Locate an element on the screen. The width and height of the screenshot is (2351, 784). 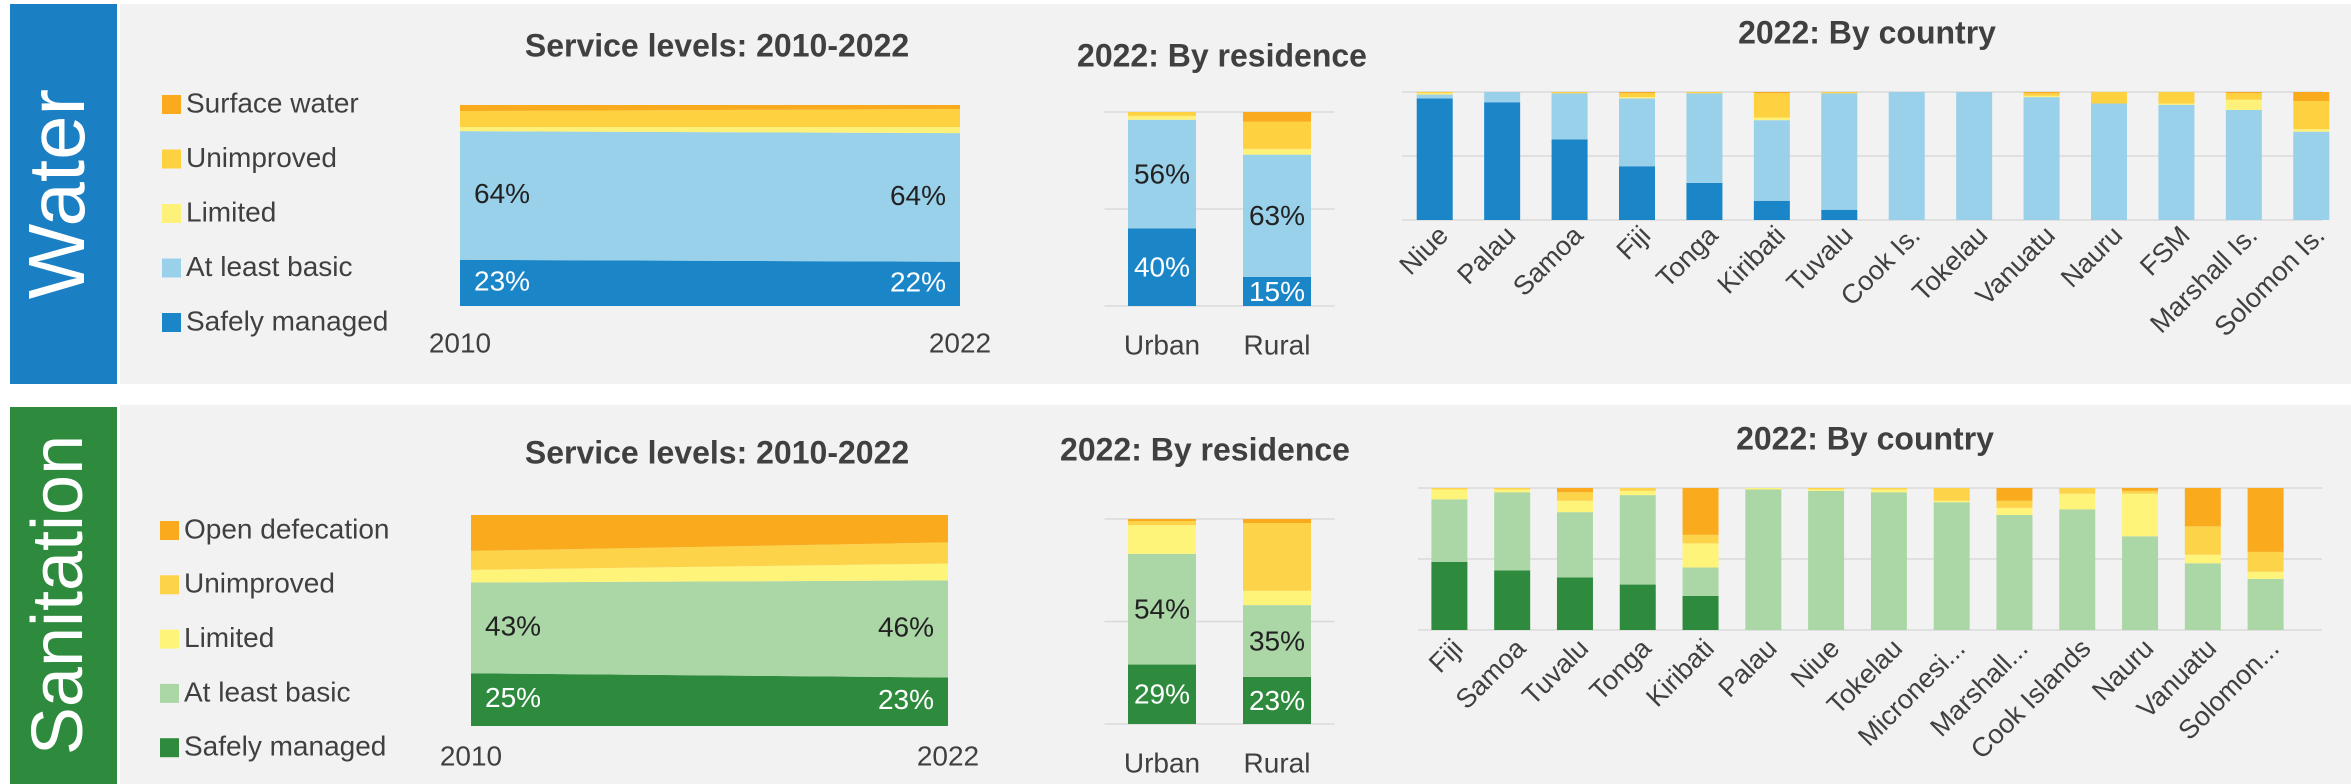
data-label: 64% is located at coordinates (918, 195).